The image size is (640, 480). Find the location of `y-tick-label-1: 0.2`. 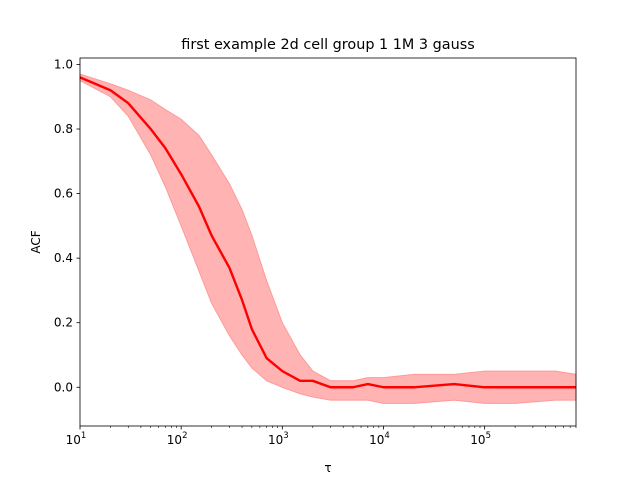

y-tick-label-1: 0.2 is located at coordinates (63, 323).